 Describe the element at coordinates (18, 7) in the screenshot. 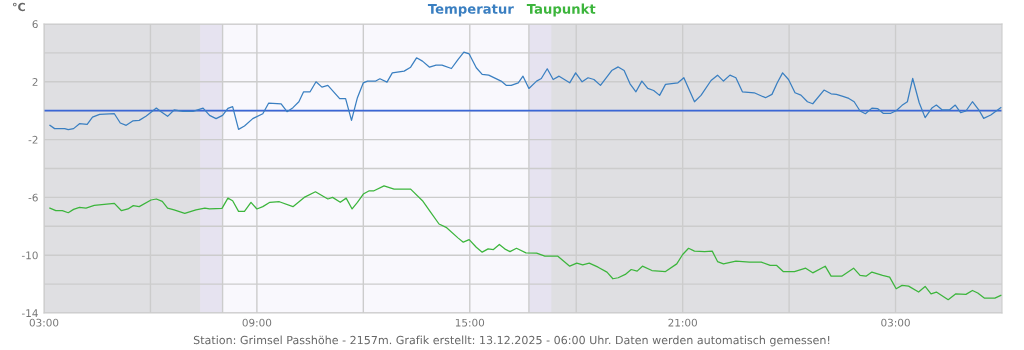

I see `y-axis-title: °C` at that location.